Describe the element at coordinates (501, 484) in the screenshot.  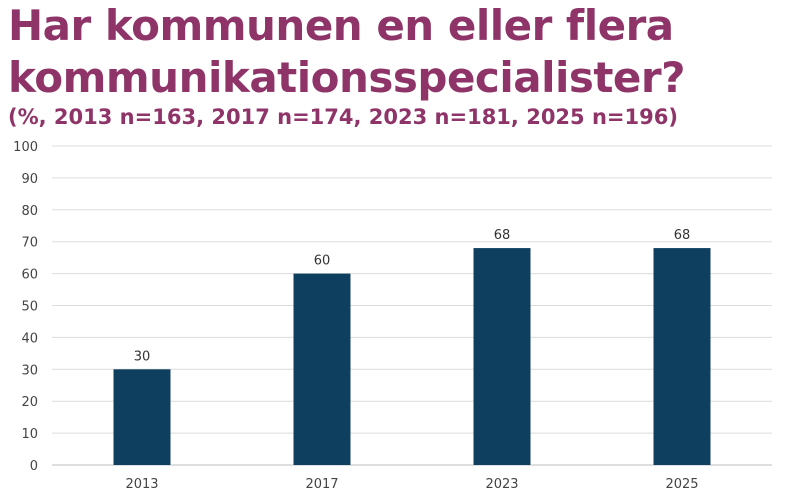
I see `x-tick-label-2023: 2023` at that location.